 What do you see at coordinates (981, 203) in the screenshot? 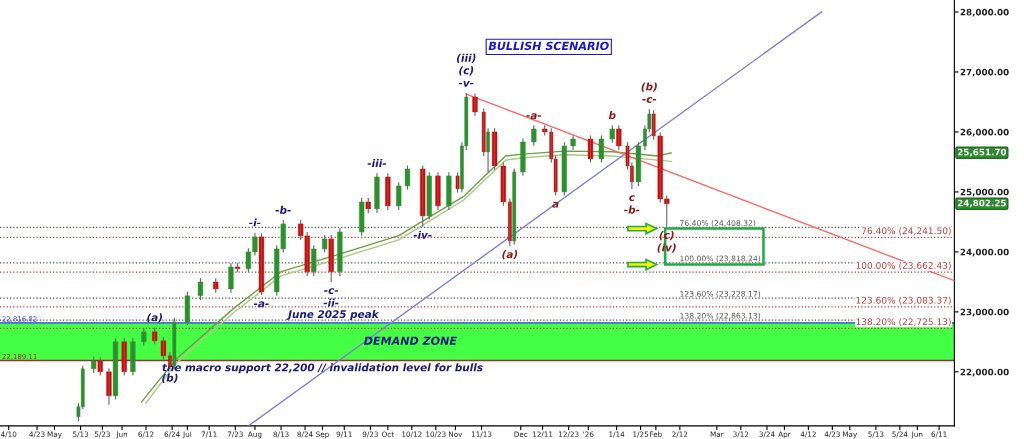
I see `text: 24,802.25` at bounding box center [981, 203].